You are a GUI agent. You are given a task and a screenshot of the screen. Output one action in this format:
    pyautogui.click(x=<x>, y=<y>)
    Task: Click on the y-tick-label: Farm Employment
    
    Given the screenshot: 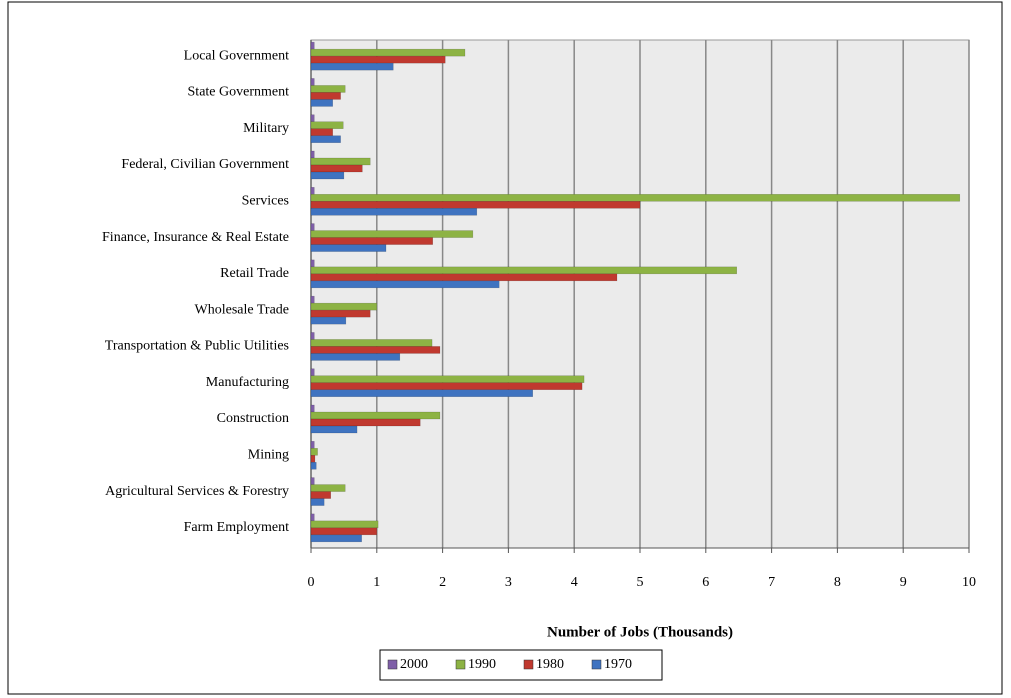 What is the action you would take?
    pyautogui.click(x=236, y=527)
    